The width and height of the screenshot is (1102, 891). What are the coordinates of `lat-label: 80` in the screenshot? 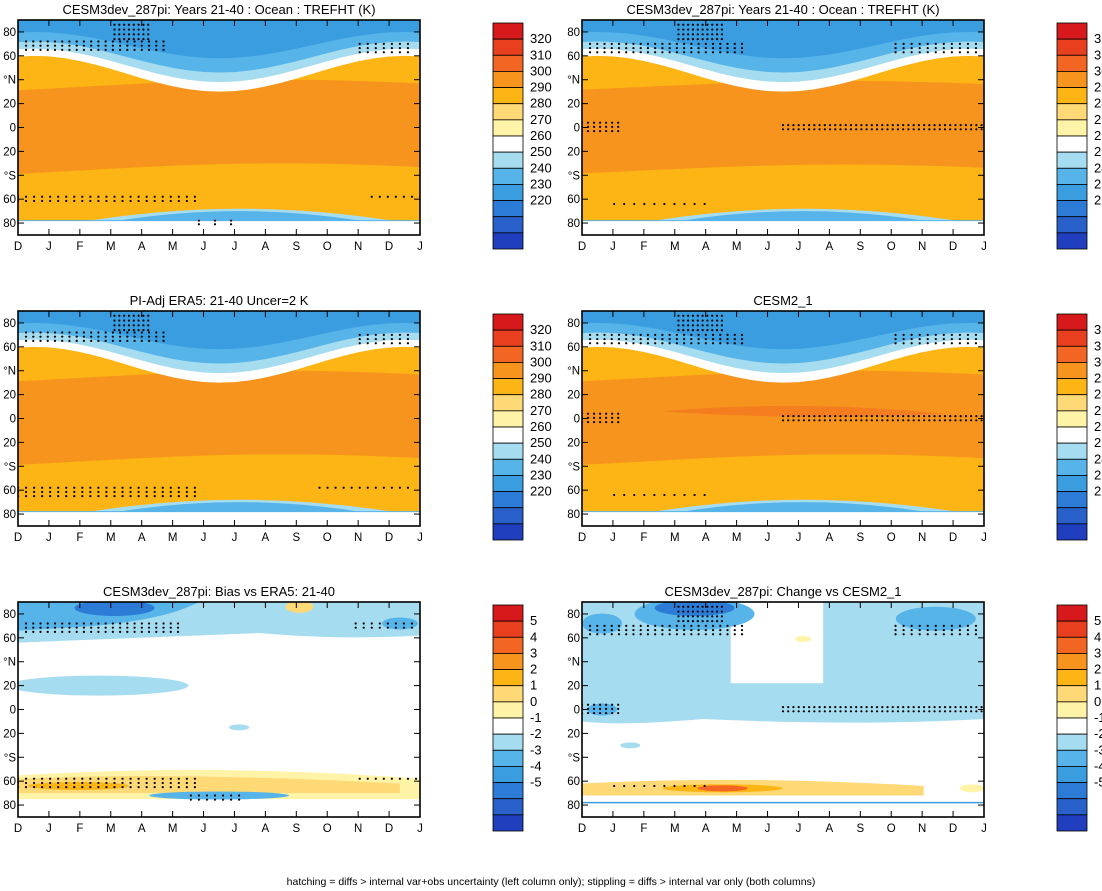 It's located at (9, 324).